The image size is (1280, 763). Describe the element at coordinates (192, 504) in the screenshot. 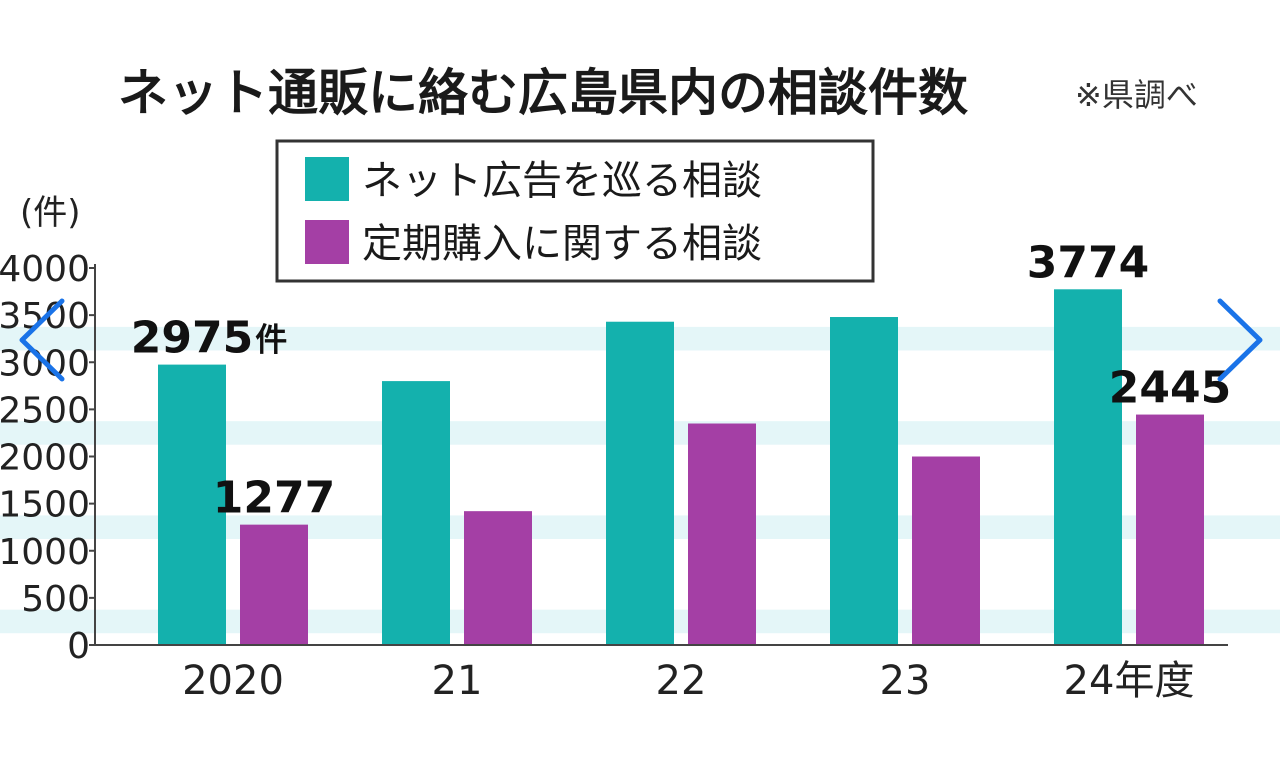

I see `bar-series-1-2020` at that location.